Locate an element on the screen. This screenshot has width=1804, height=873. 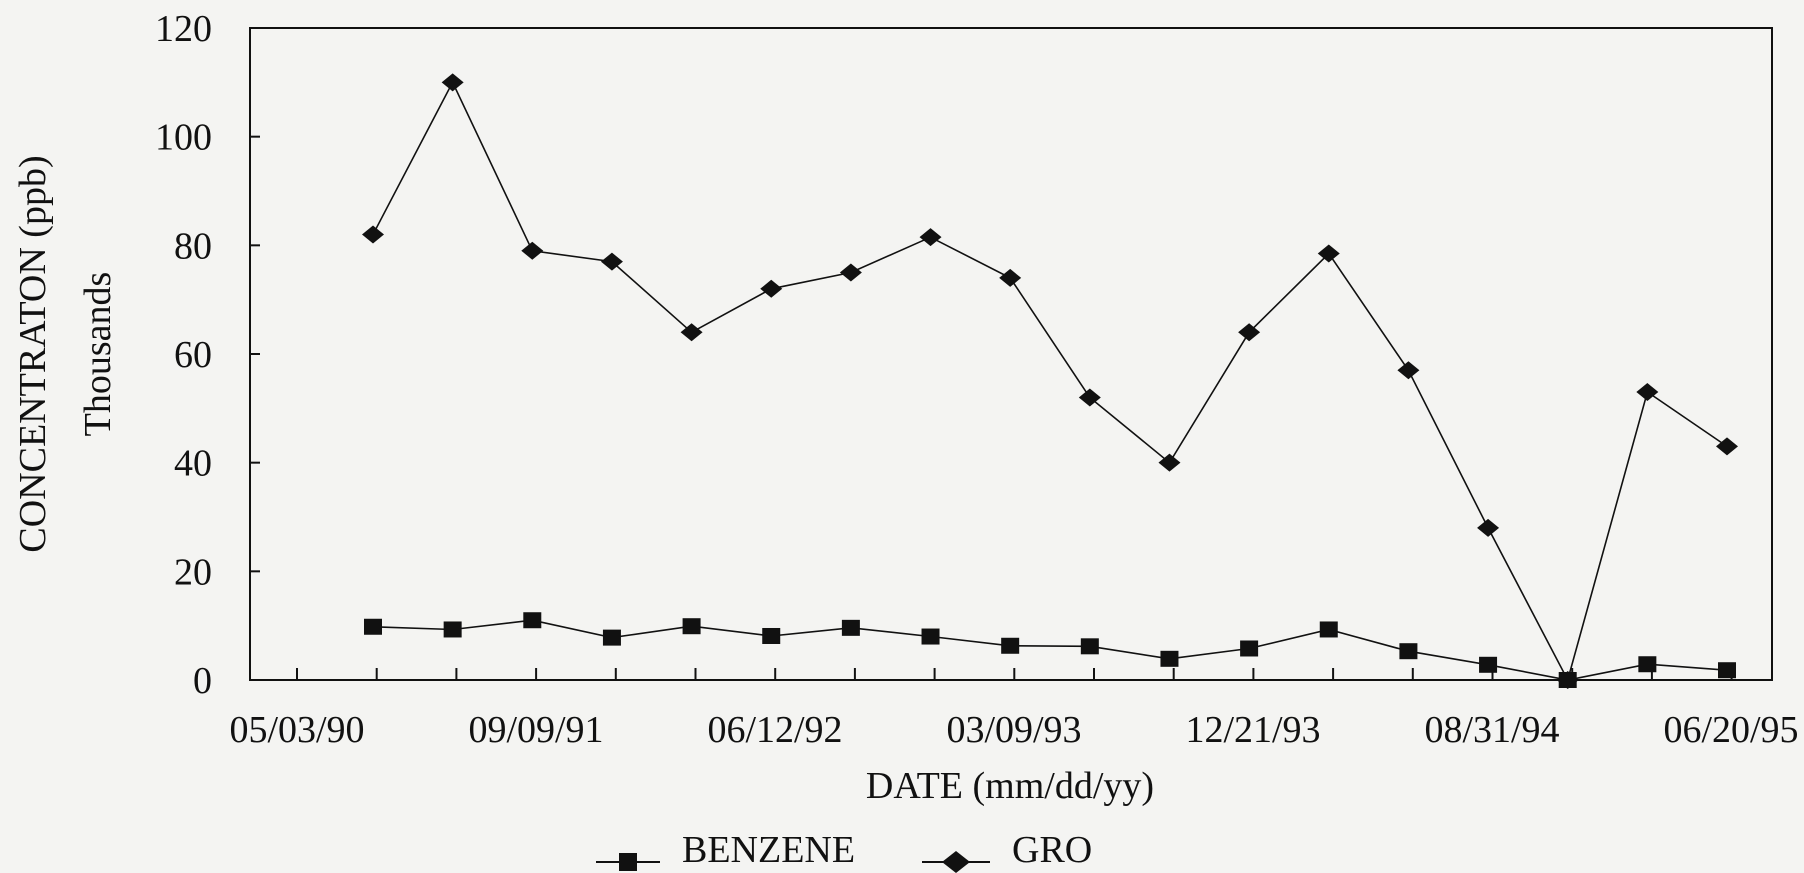
y-axis-units-label: Thousands is located at coordinates (98, 354).